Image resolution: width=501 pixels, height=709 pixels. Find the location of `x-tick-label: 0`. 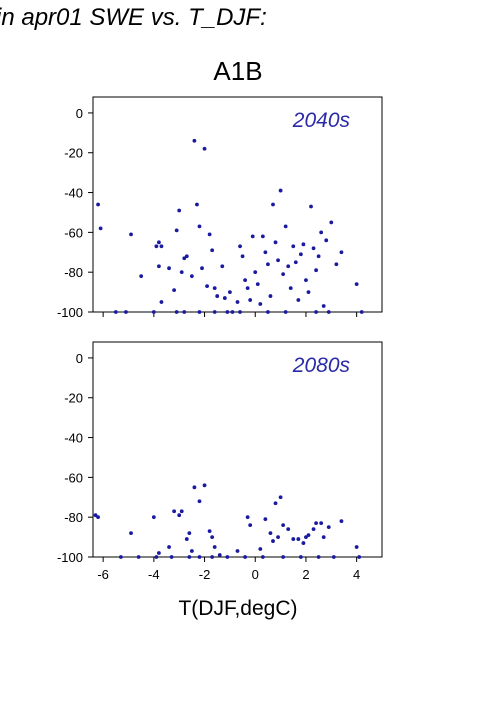

x-tick-label: 0 is located at coordinates (255, 574).